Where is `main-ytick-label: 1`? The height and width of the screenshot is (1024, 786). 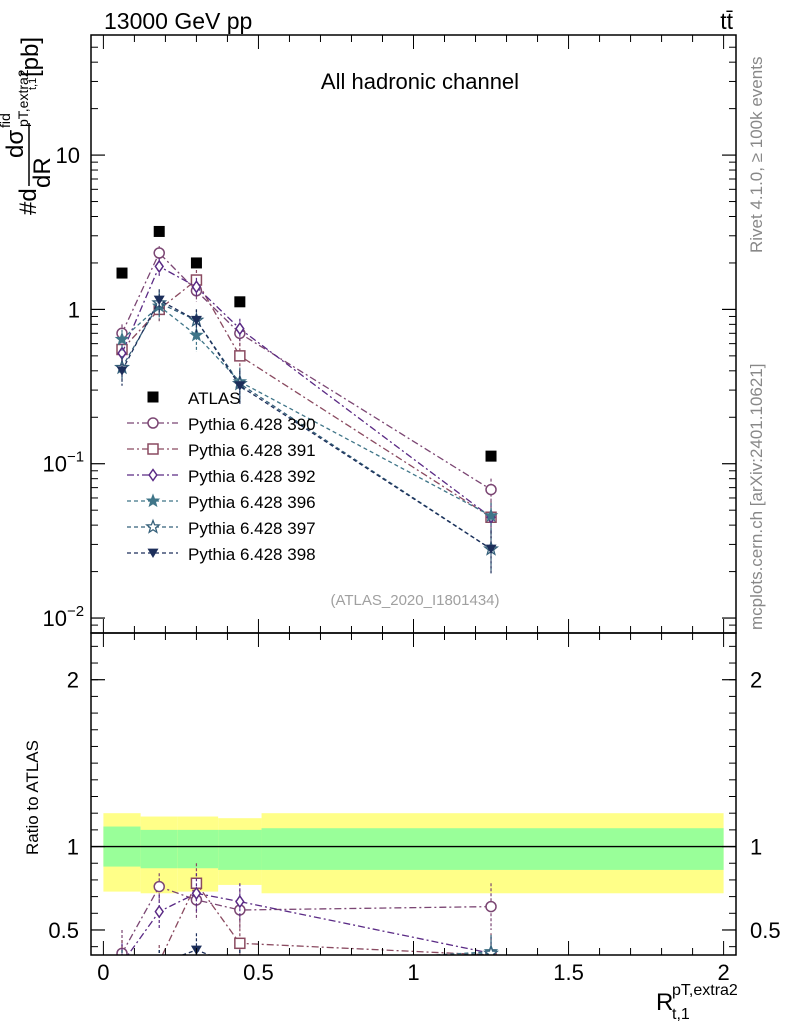
main-ytick-label: 1 is located at coordinates (74, 309).